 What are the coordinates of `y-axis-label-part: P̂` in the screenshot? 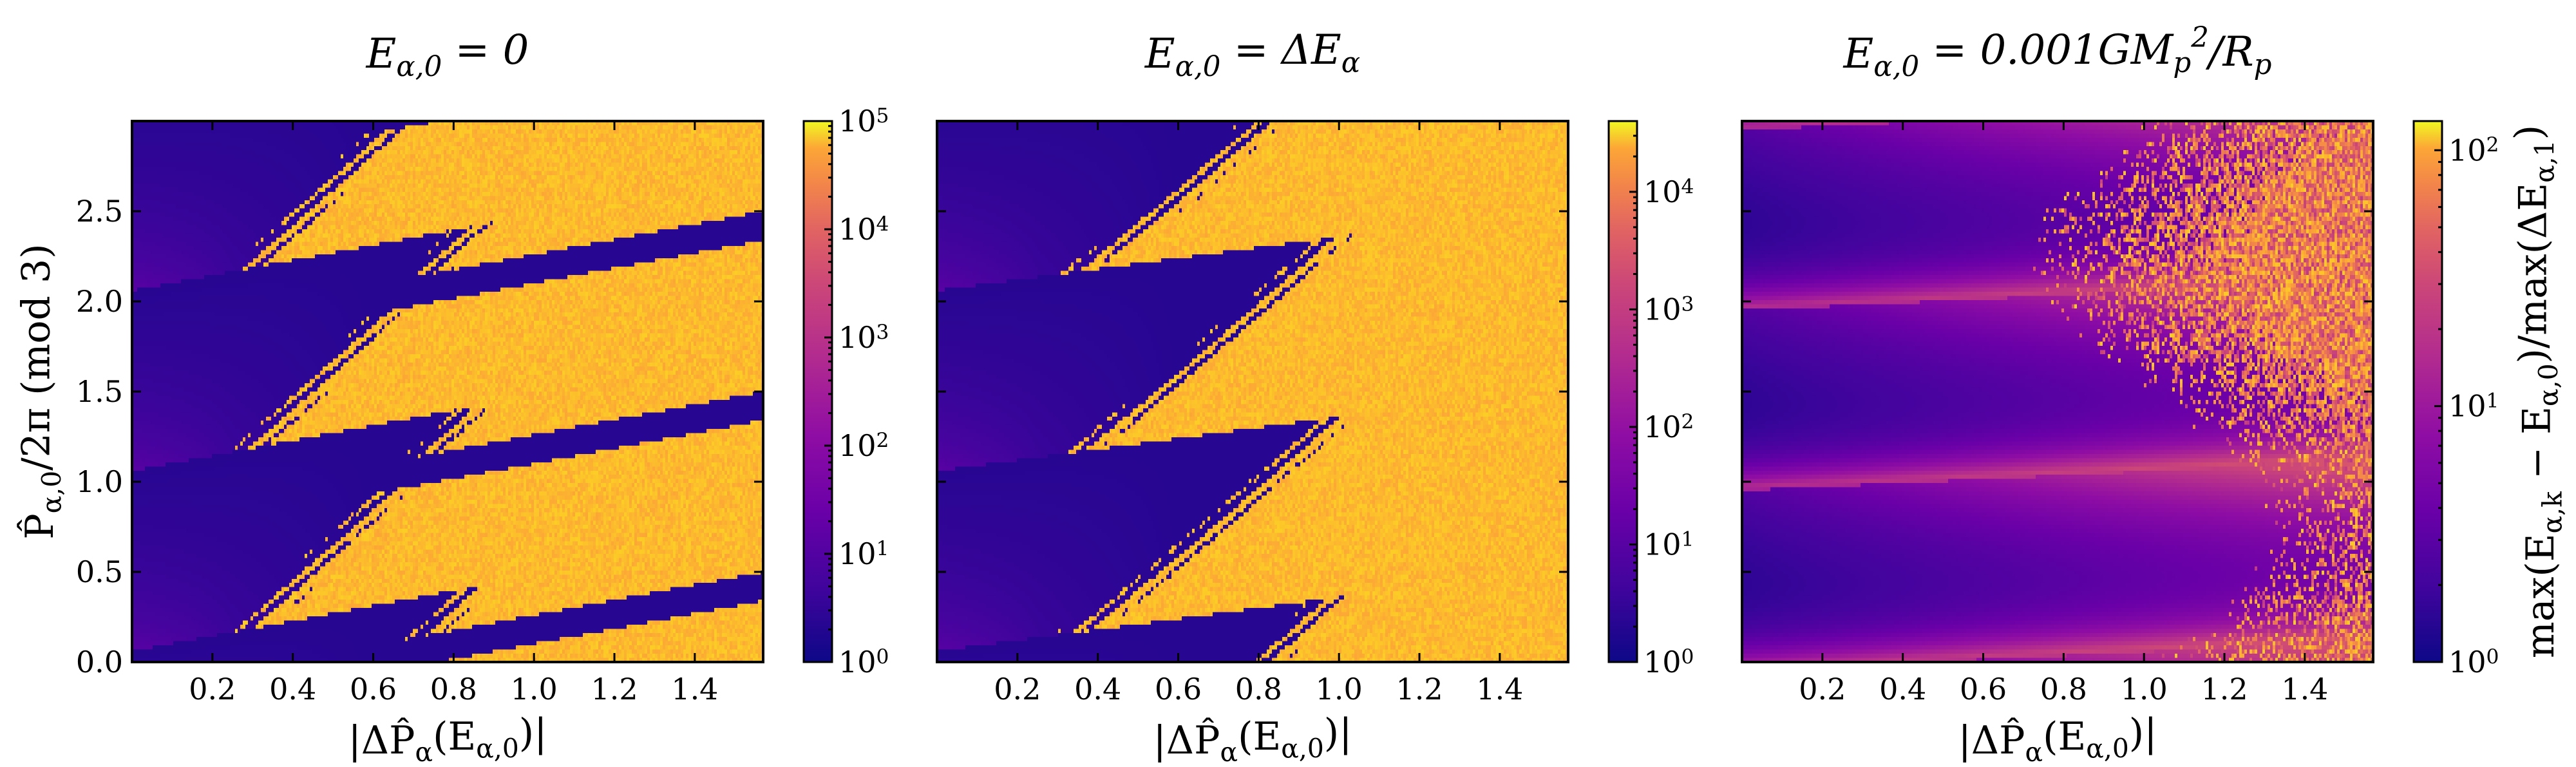 It's located at (40, 526).